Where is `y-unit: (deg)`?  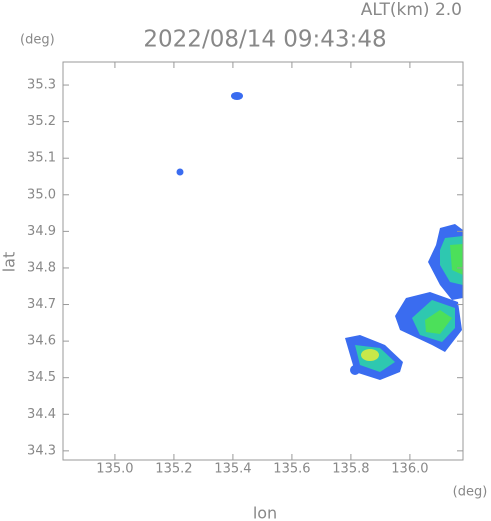
y-unit: (deg) is located at coordinates (37, 40).